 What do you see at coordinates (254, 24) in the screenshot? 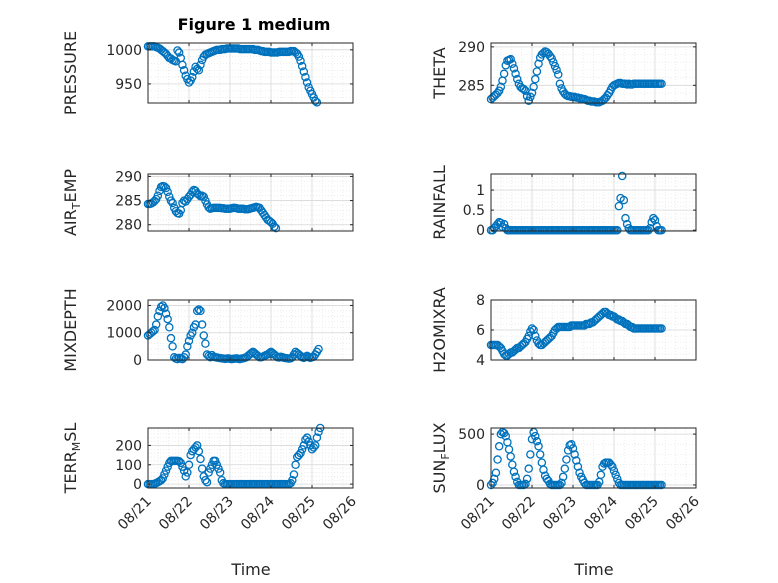
I see `figure-title: Figure 1 medium` at bounding box center [254, 24].